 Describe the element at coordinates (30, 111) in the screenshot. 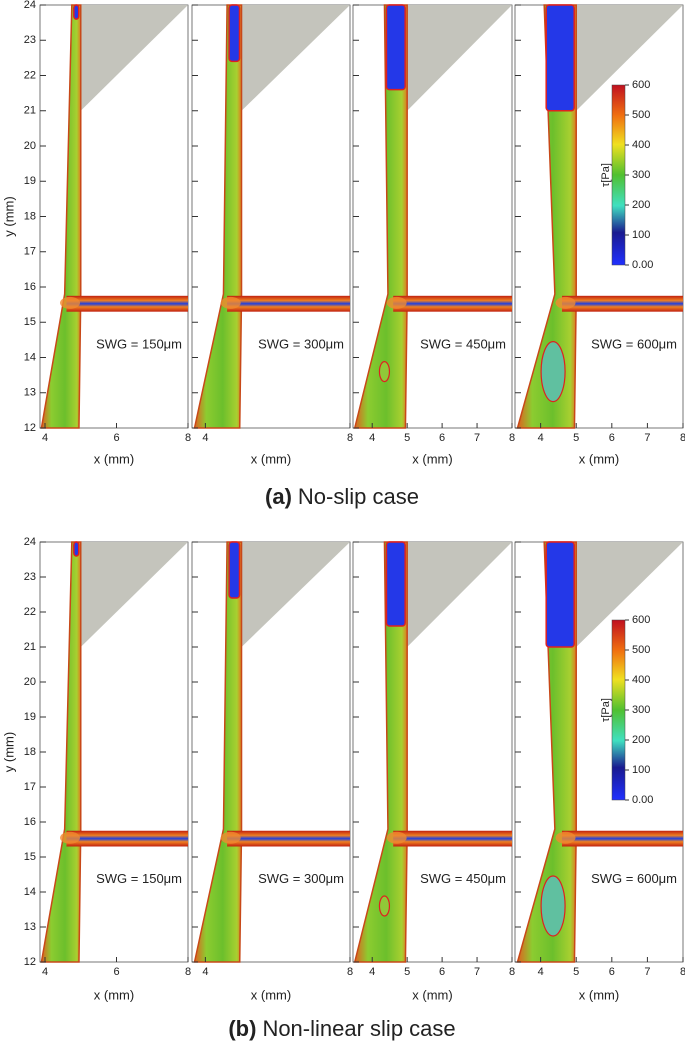

I see `y-tick-label: 21` at that location.